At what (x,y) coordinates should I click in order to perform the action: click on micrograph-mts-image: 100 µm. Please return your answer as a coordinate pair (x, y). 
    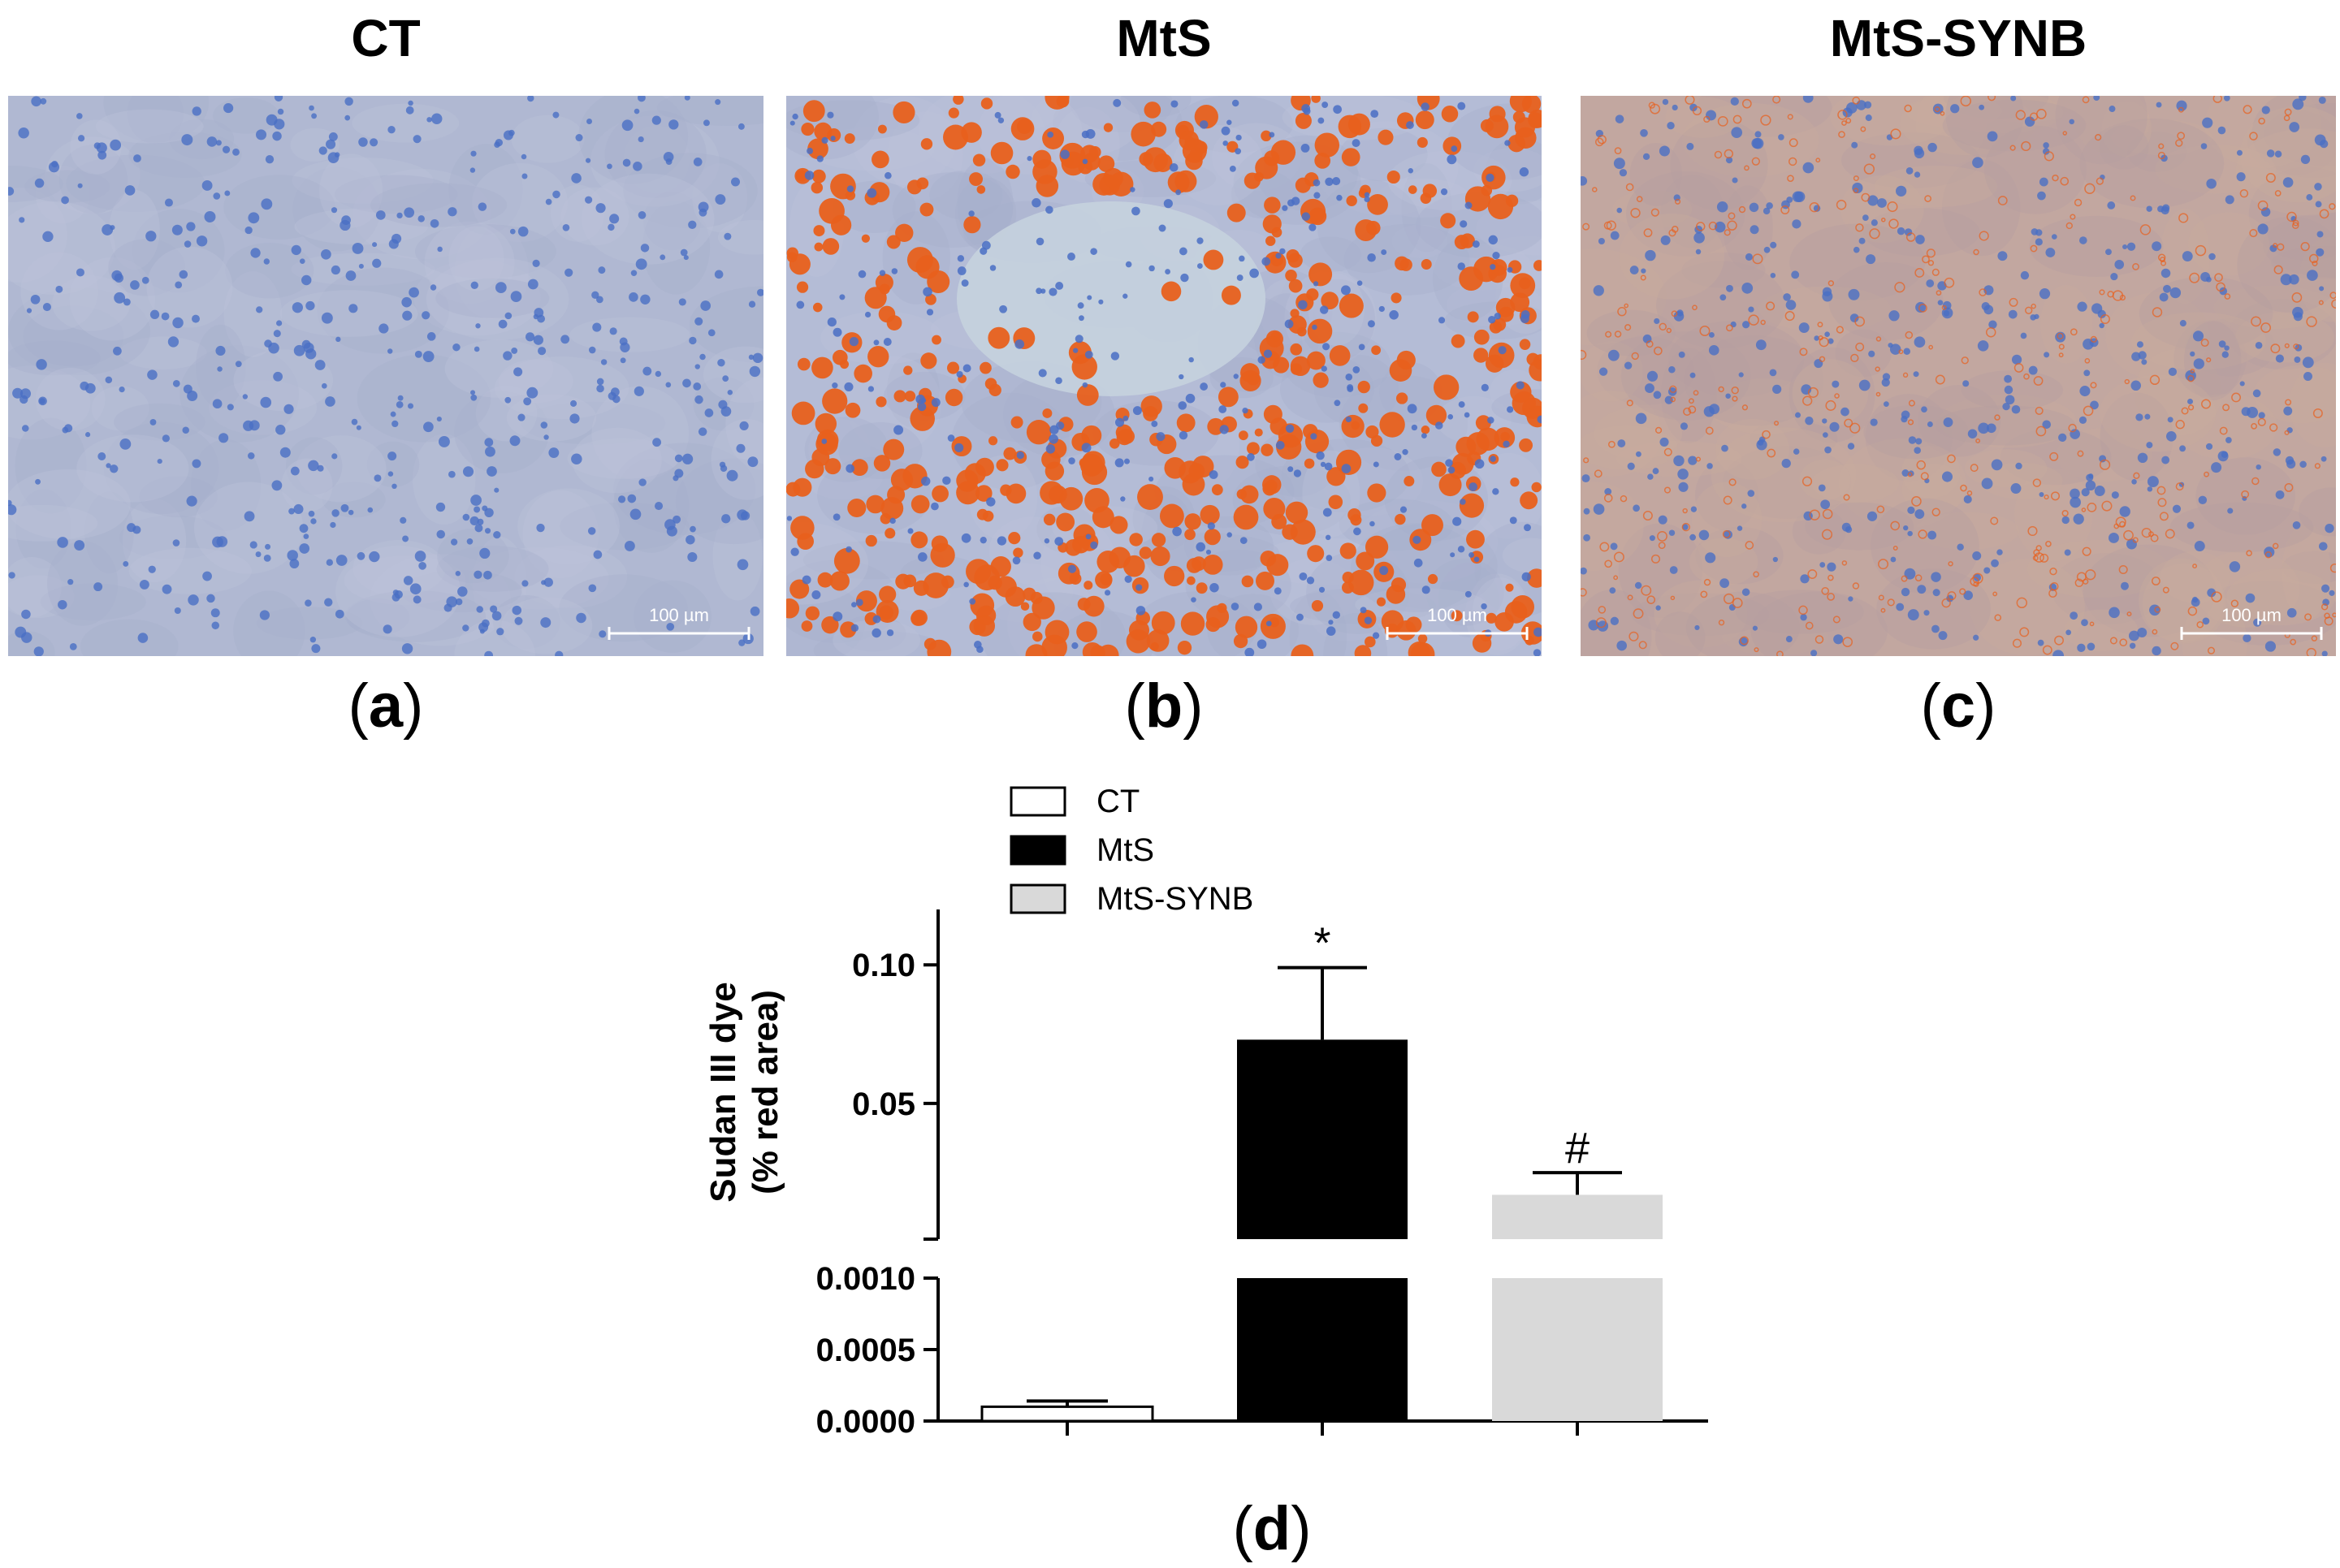
    Looking at the image, I should click on (1164, 376).